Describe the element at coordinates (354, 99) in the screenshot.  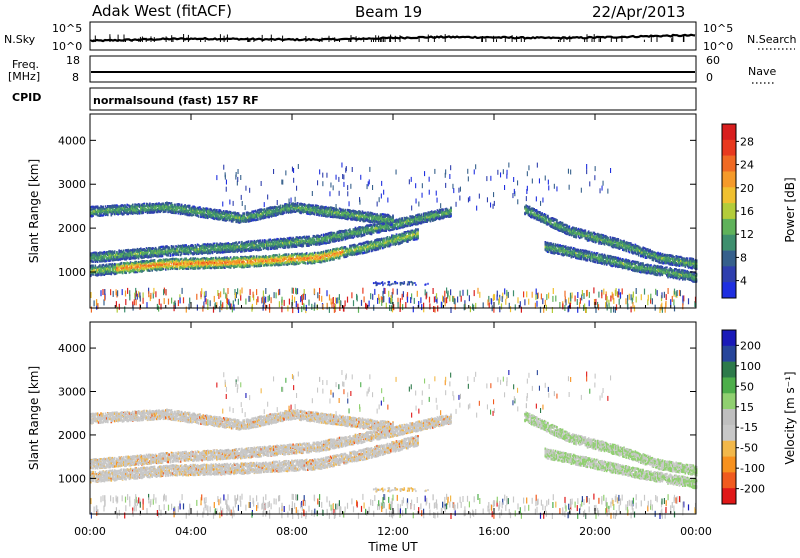
I see `cpid-strip: CPID normalsound (fast) 157 RF` at that location.